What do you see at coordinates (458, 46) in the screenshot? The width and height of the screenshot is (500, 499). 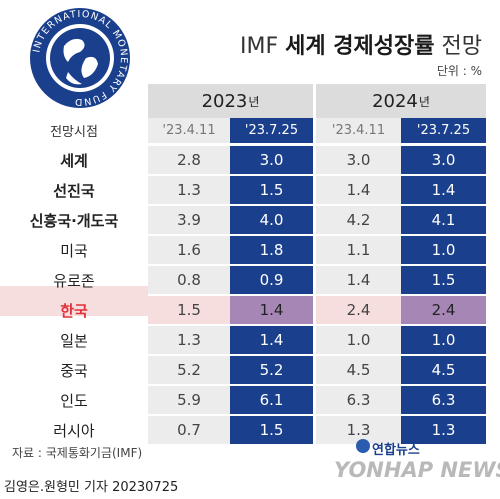 I see `title-suffix: 전망` at bounding box center [458, 46].